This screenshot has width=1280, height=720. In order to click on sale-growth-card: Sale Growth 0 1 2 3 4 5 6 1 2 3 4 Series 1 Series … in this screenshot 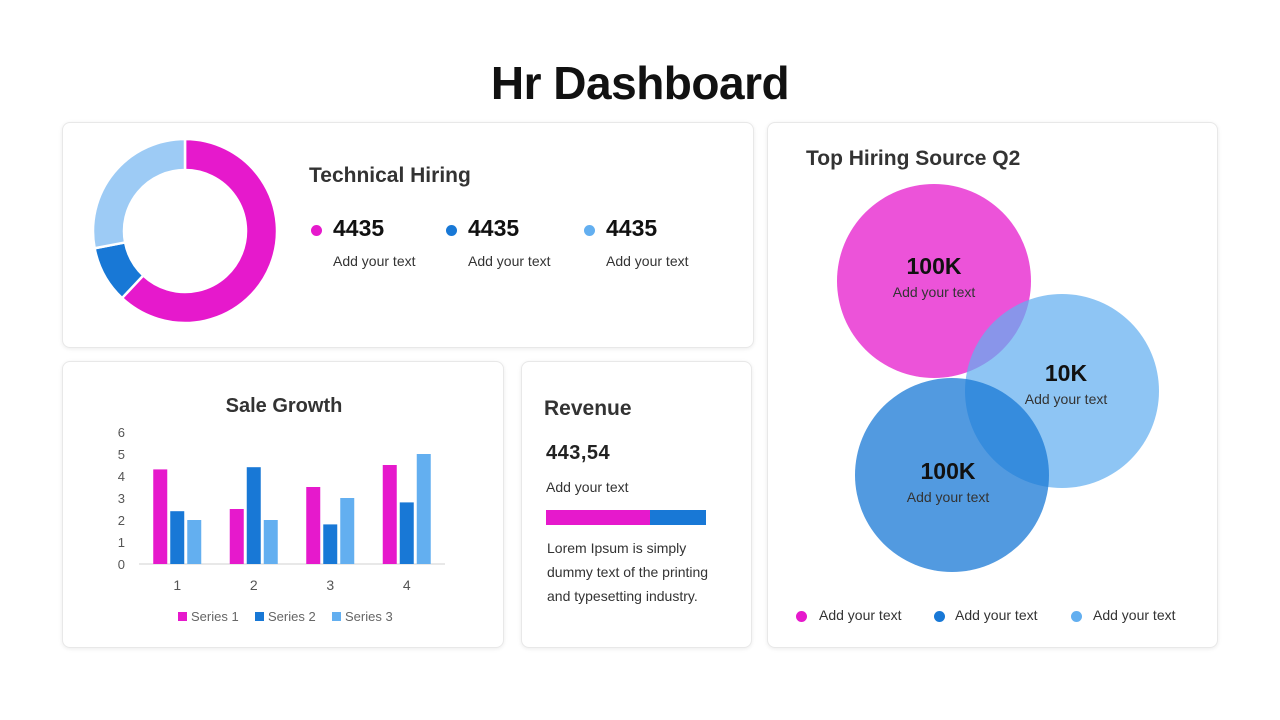, I will do `click(283, 504)`.